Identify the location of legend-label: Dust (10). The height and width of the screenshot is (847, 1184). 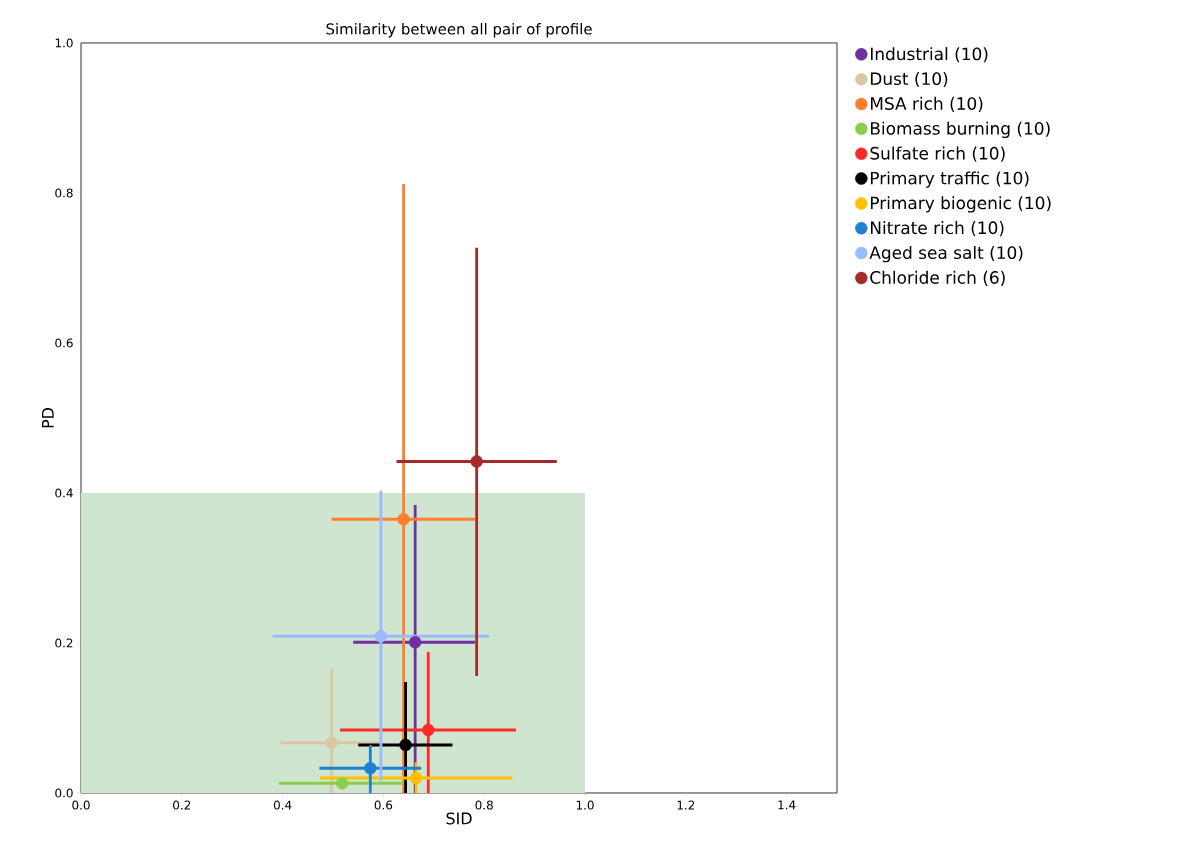
(909, 80).